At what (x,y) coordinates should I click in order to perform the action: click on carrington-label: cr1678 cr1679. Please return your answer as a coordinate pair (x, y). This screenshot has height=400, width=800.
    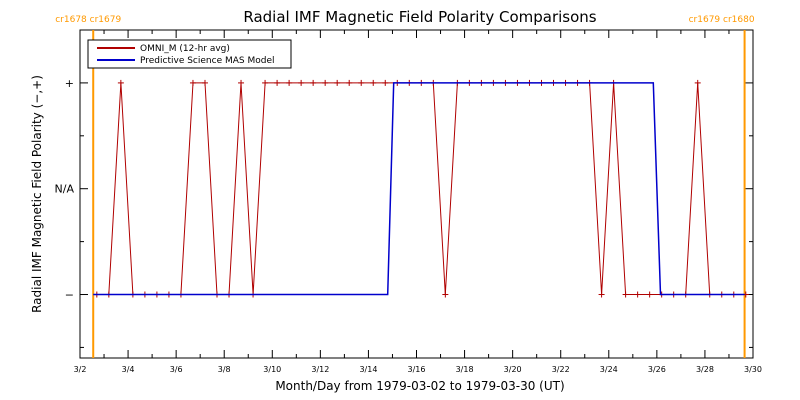
    Looking at the image, I should click on (88, 20).